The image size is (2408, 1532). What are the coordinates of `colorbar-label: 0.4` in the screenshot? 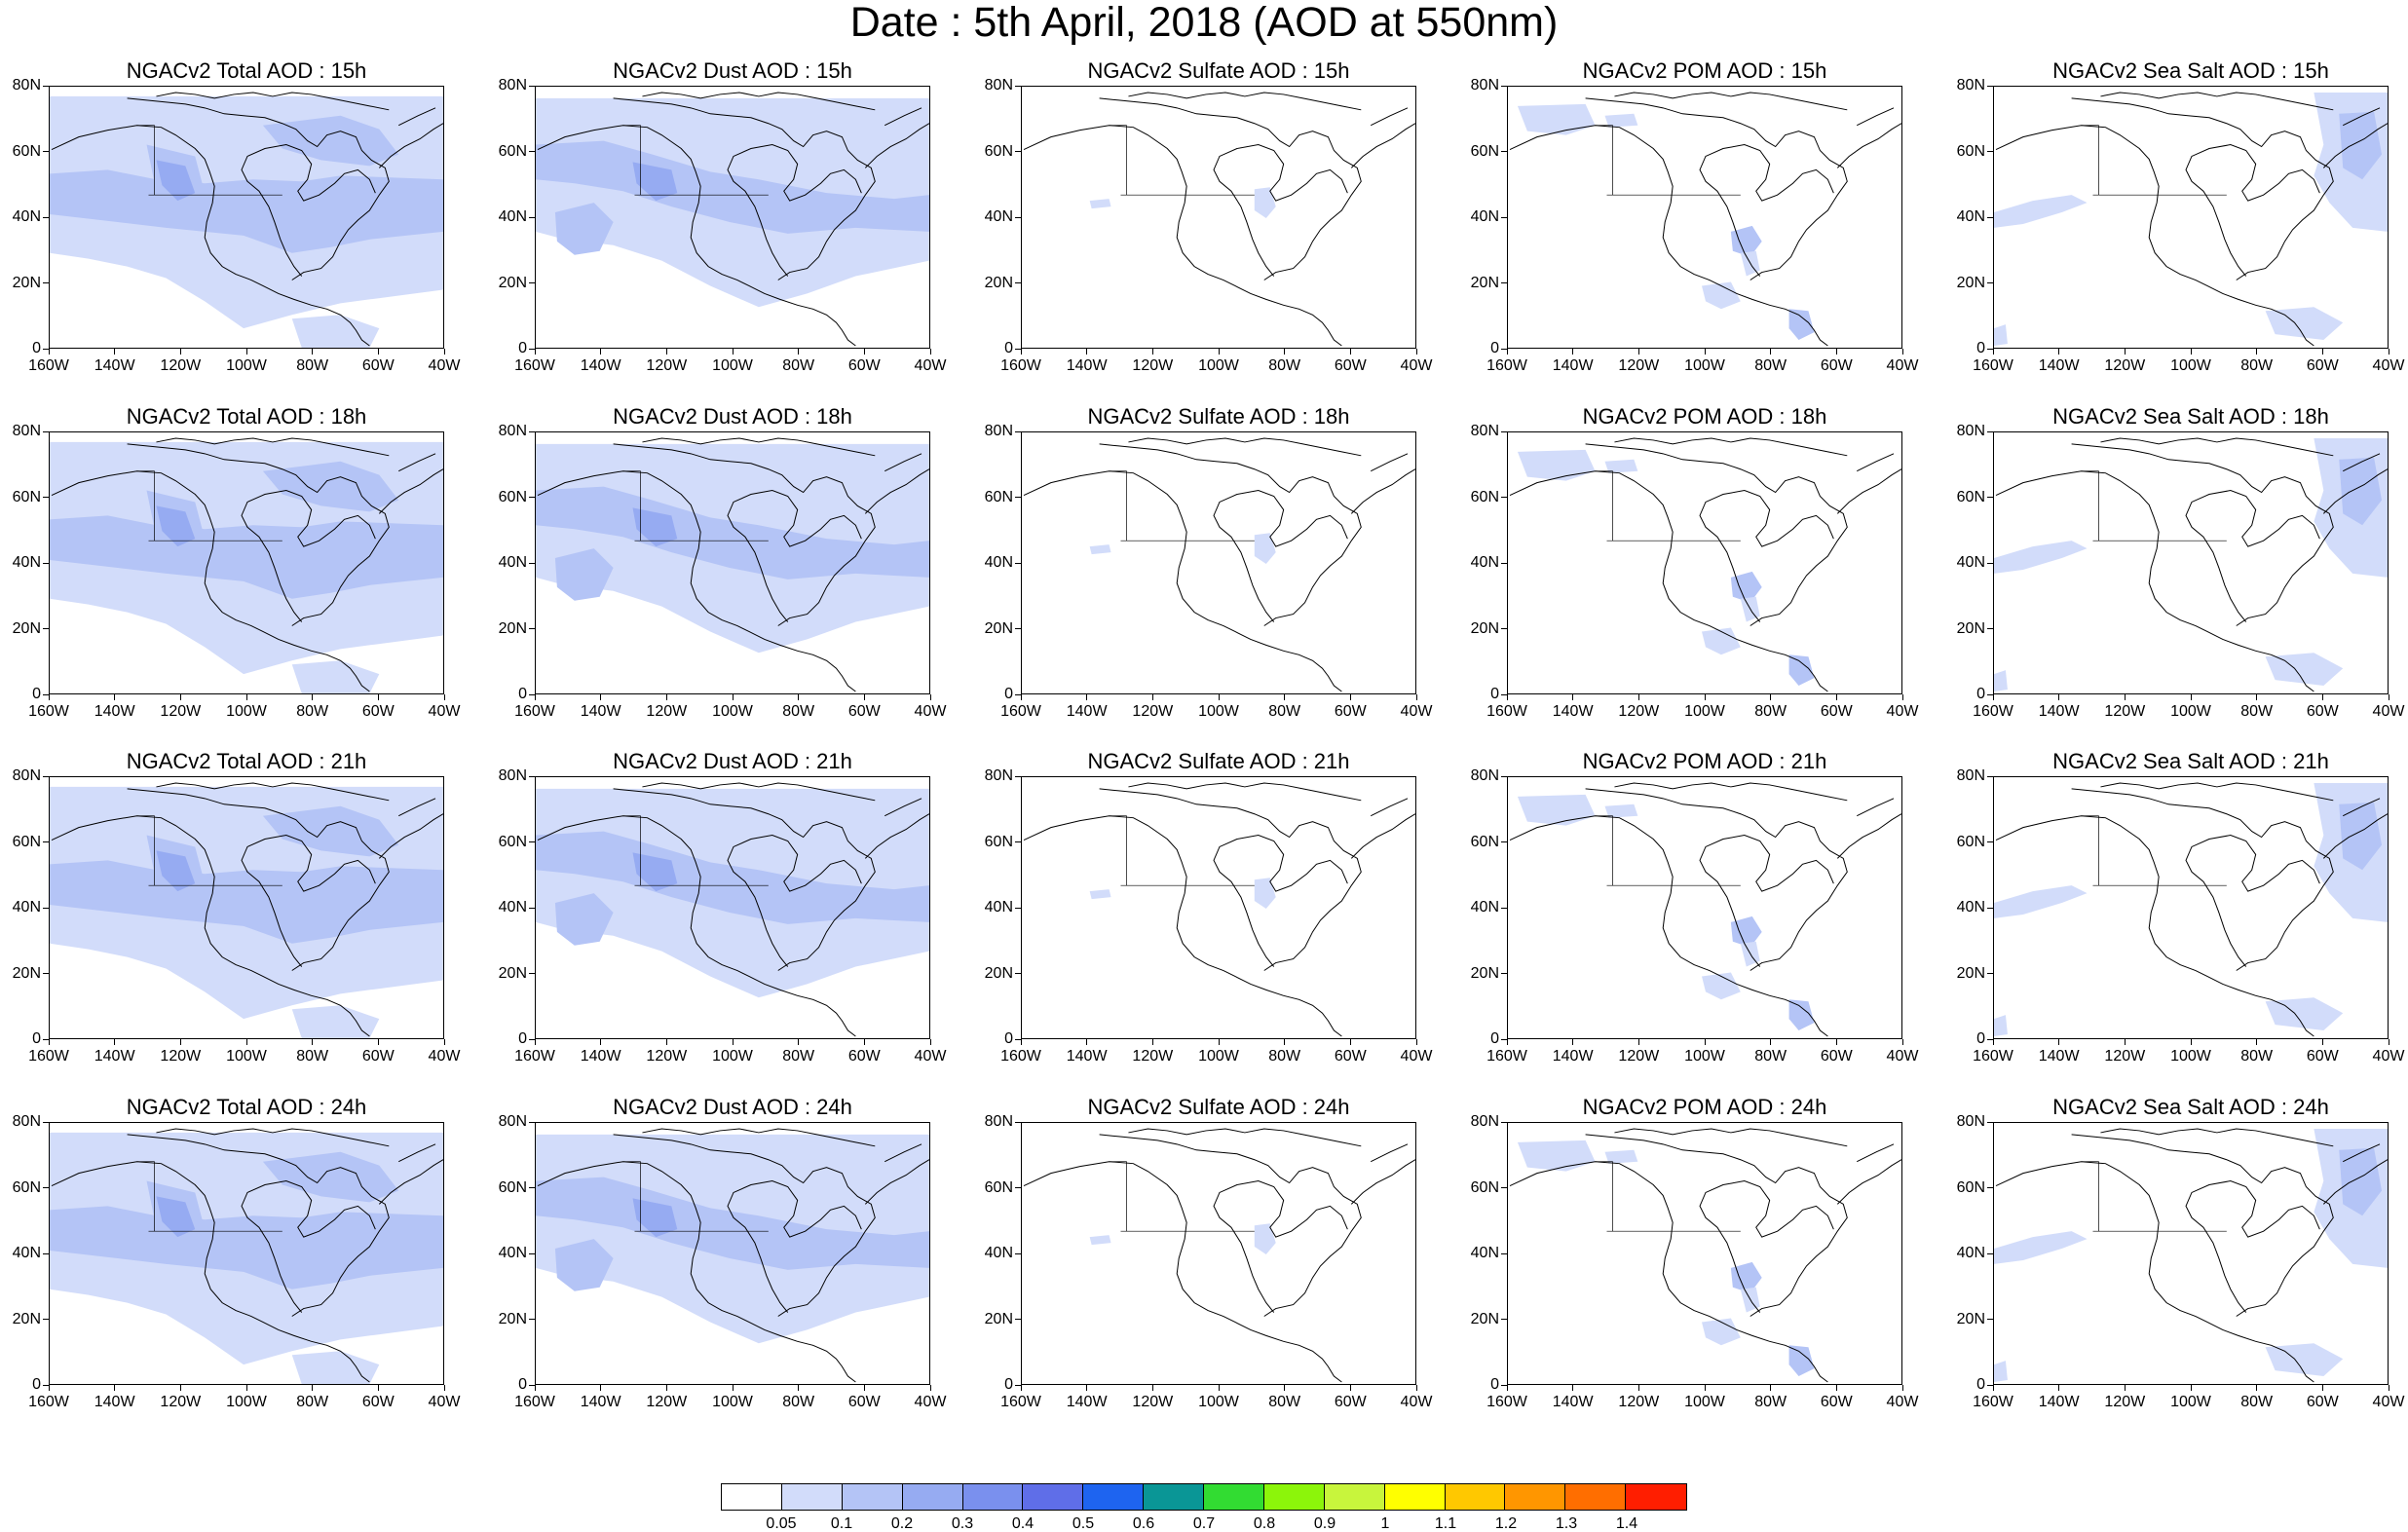 It's located at (1023, 1523).